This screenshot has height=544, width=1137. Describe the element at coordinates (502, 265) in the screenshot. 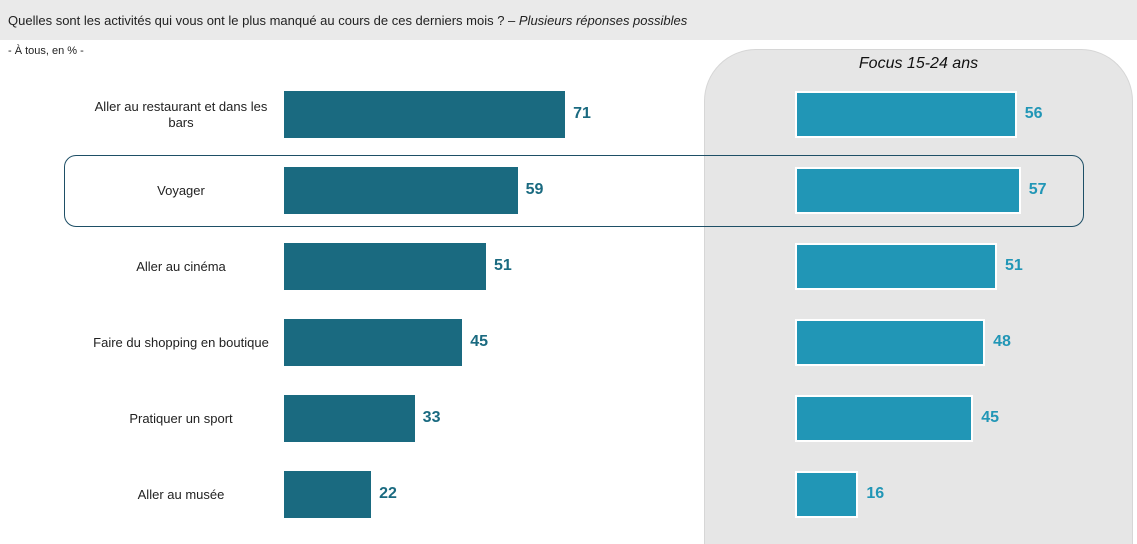

I see `value-label-all: 51` at that location.